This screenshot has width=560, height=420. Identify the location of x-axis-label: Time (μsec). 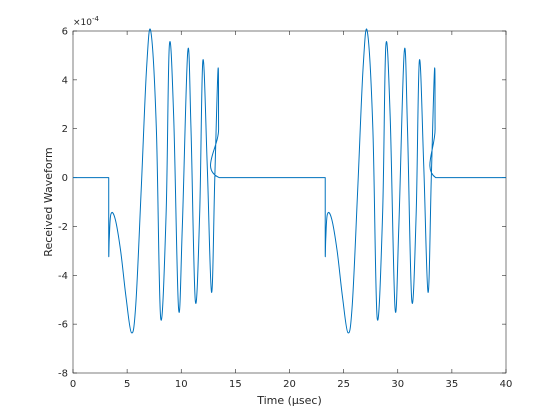
(289, 400).